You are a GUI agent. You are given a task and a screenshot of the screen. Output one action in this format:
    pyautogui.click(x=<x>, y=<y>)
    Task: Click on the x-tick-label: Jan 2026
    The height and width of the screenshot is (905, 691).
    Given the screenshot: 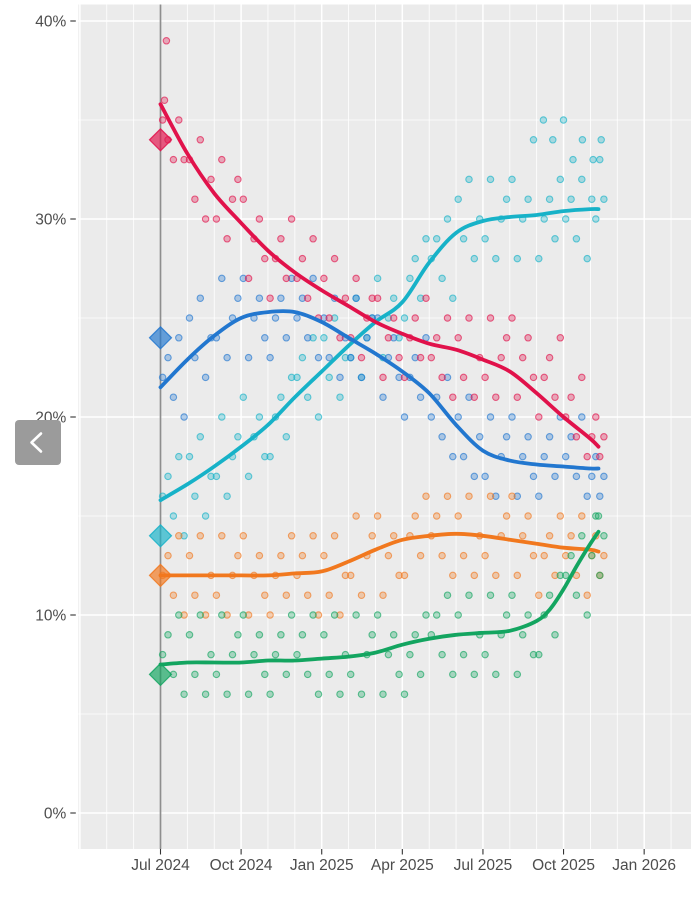 What is the action you would take?
    pyautogui.click(x=644, y=865)
    